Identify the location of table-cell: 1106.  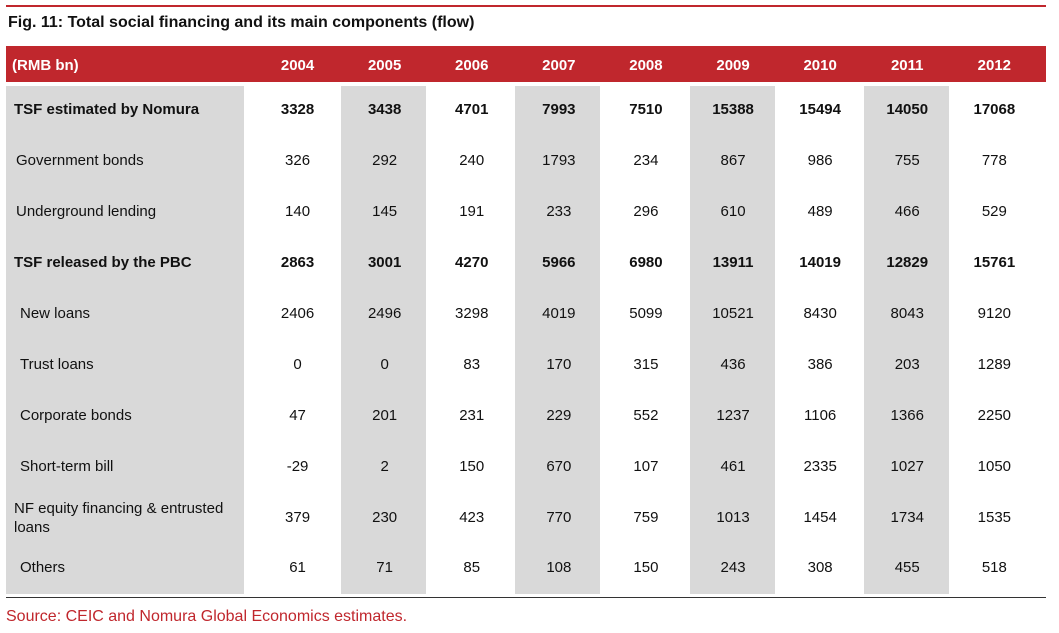
(820, 415).